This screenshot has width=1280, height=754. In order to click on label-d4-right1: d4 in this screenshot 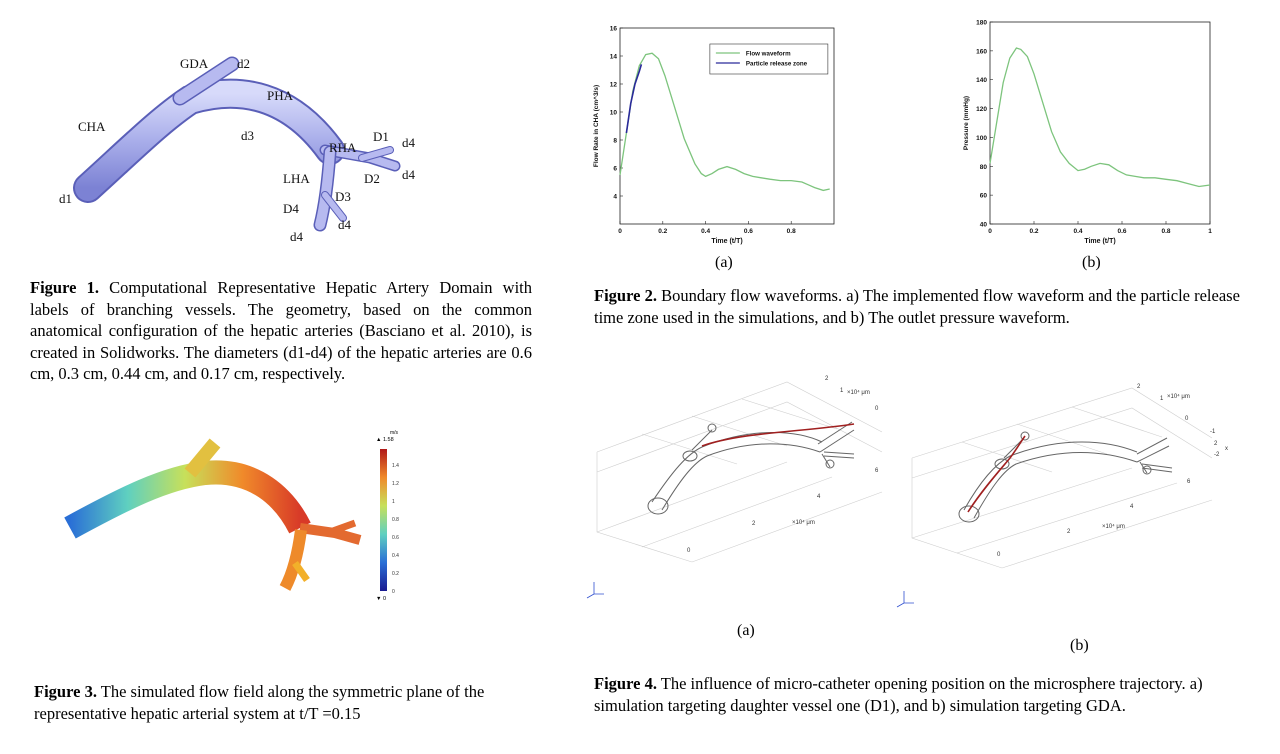, I will do `click(409, 142)`.